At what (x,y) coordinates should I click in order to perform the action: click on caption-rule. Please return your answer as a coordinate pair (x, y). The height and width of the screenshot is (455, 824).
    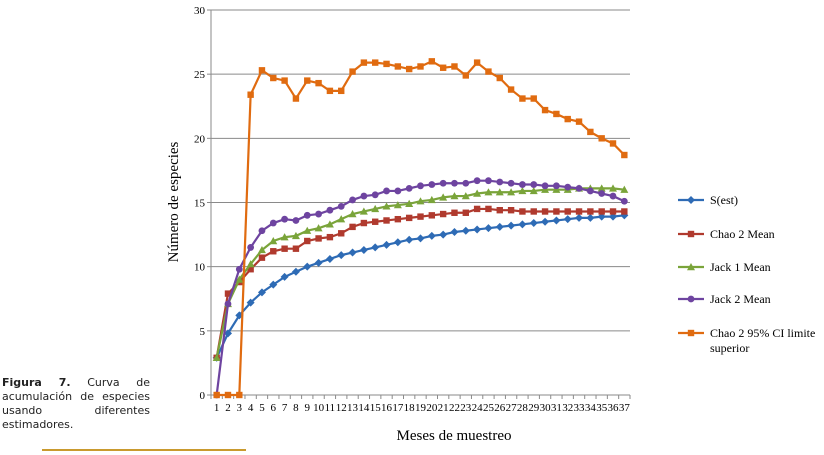
    Looking at the image, I should click on (144, 450).